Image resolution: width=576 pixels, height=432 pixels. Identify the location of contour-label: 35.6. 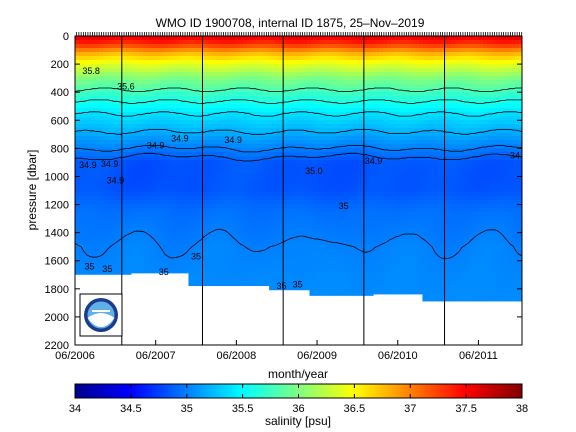
(126, 87).